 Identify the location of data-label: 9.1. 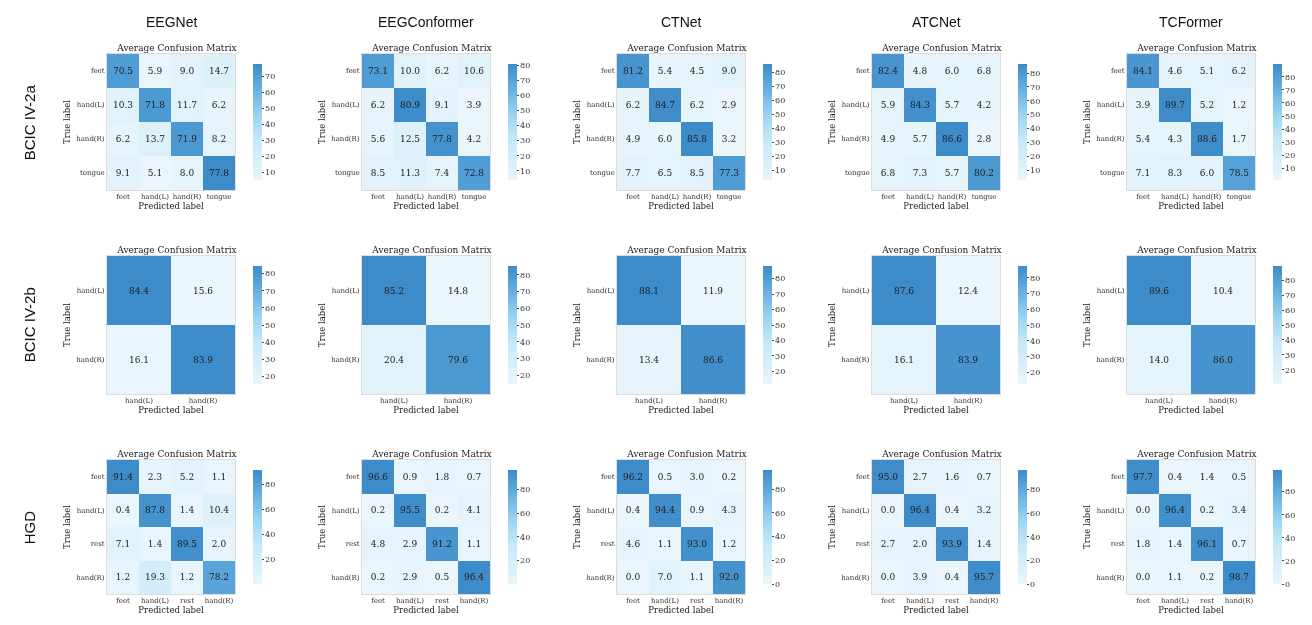
(123, 173).